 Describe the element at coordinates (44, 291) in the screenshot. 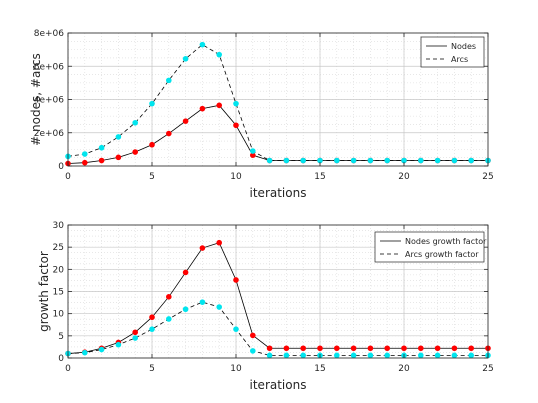

I see `y-axis-label: growth factor` at that location.